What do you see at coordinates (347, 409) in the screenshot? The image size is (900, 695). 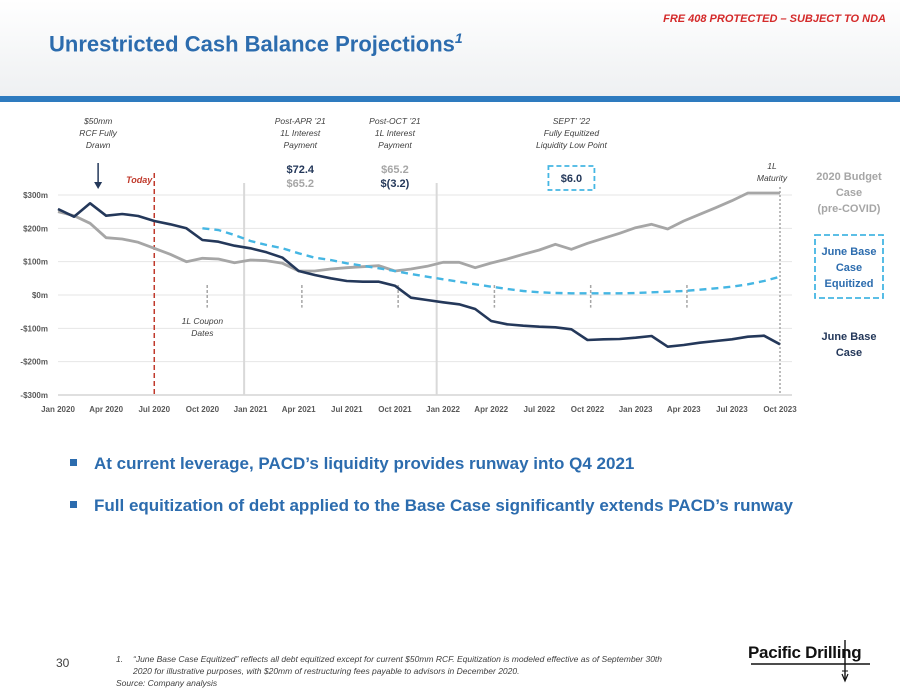 I see `x-tick-label: Jul 2021` at bounding box center [347, 409].